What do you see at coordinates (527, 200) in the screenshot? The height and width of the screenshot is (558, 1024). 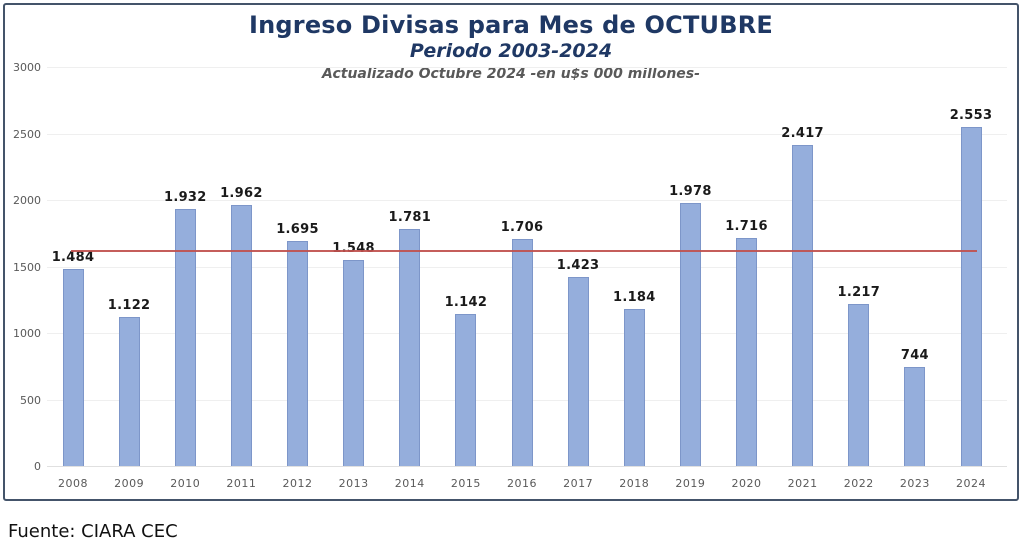 I see `gridline-2000` at bounding box center [527, 200].